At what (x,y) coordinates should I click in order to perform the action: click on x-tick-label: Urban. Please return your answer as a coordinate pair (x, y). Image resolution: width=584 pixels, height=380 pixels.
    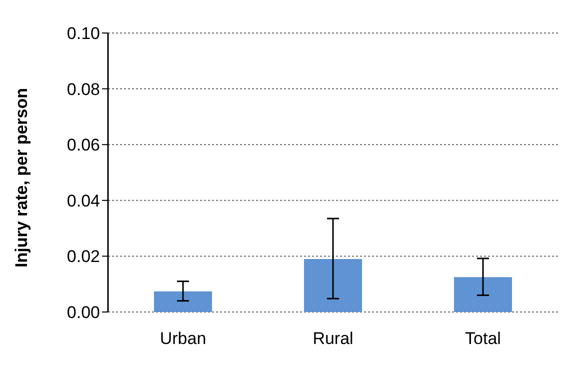
    Looking at the image, I should click on (183, 338).